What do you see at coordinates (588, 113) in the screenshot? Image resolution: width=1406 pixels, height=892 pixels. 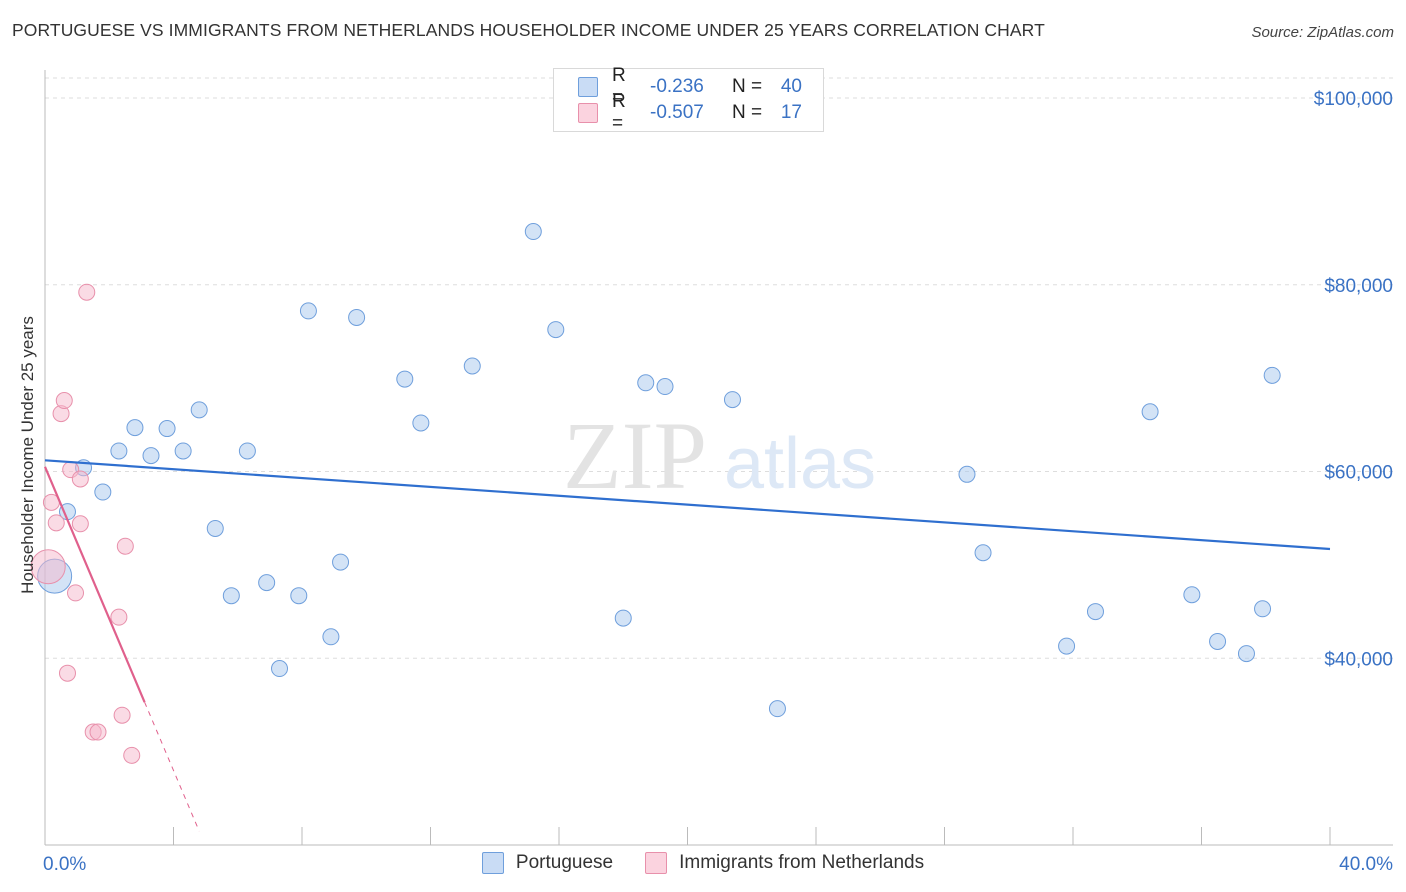 I see `legend-swatch-netherlands` at bounding box center [588, 113].